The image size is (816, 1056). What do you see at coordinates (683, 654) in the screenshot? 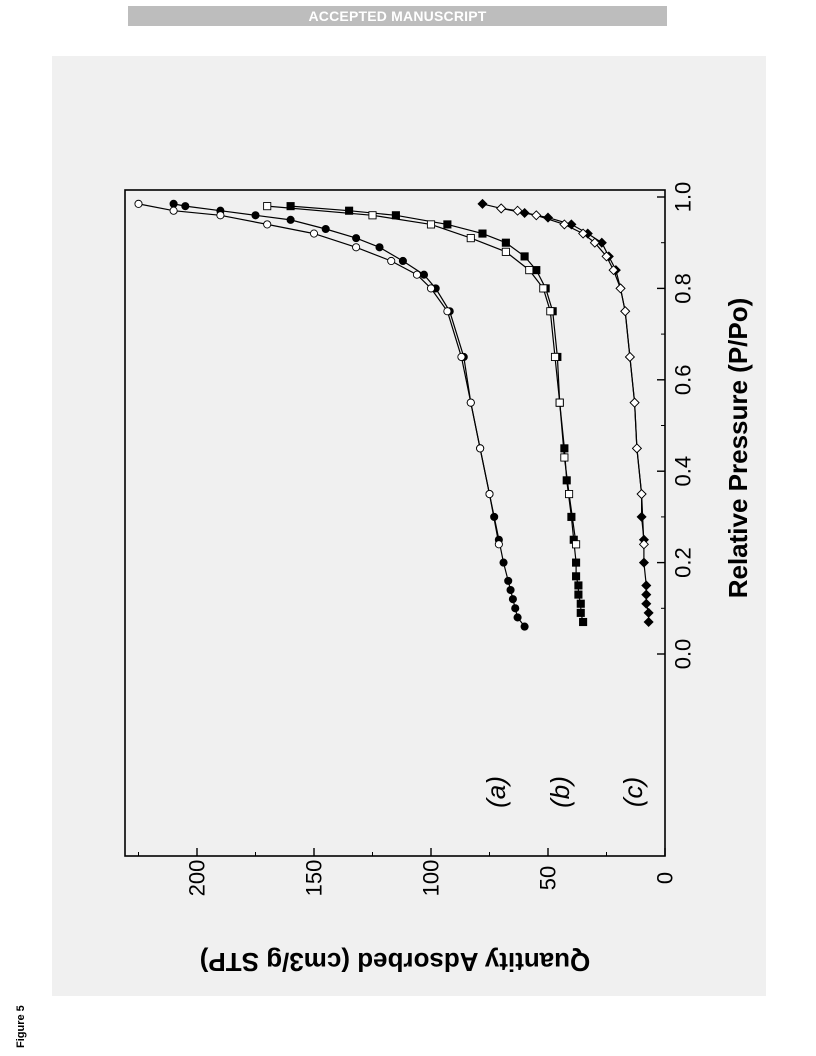
I see `x-tick-label: 0.0` at bounding box center [683, 654].